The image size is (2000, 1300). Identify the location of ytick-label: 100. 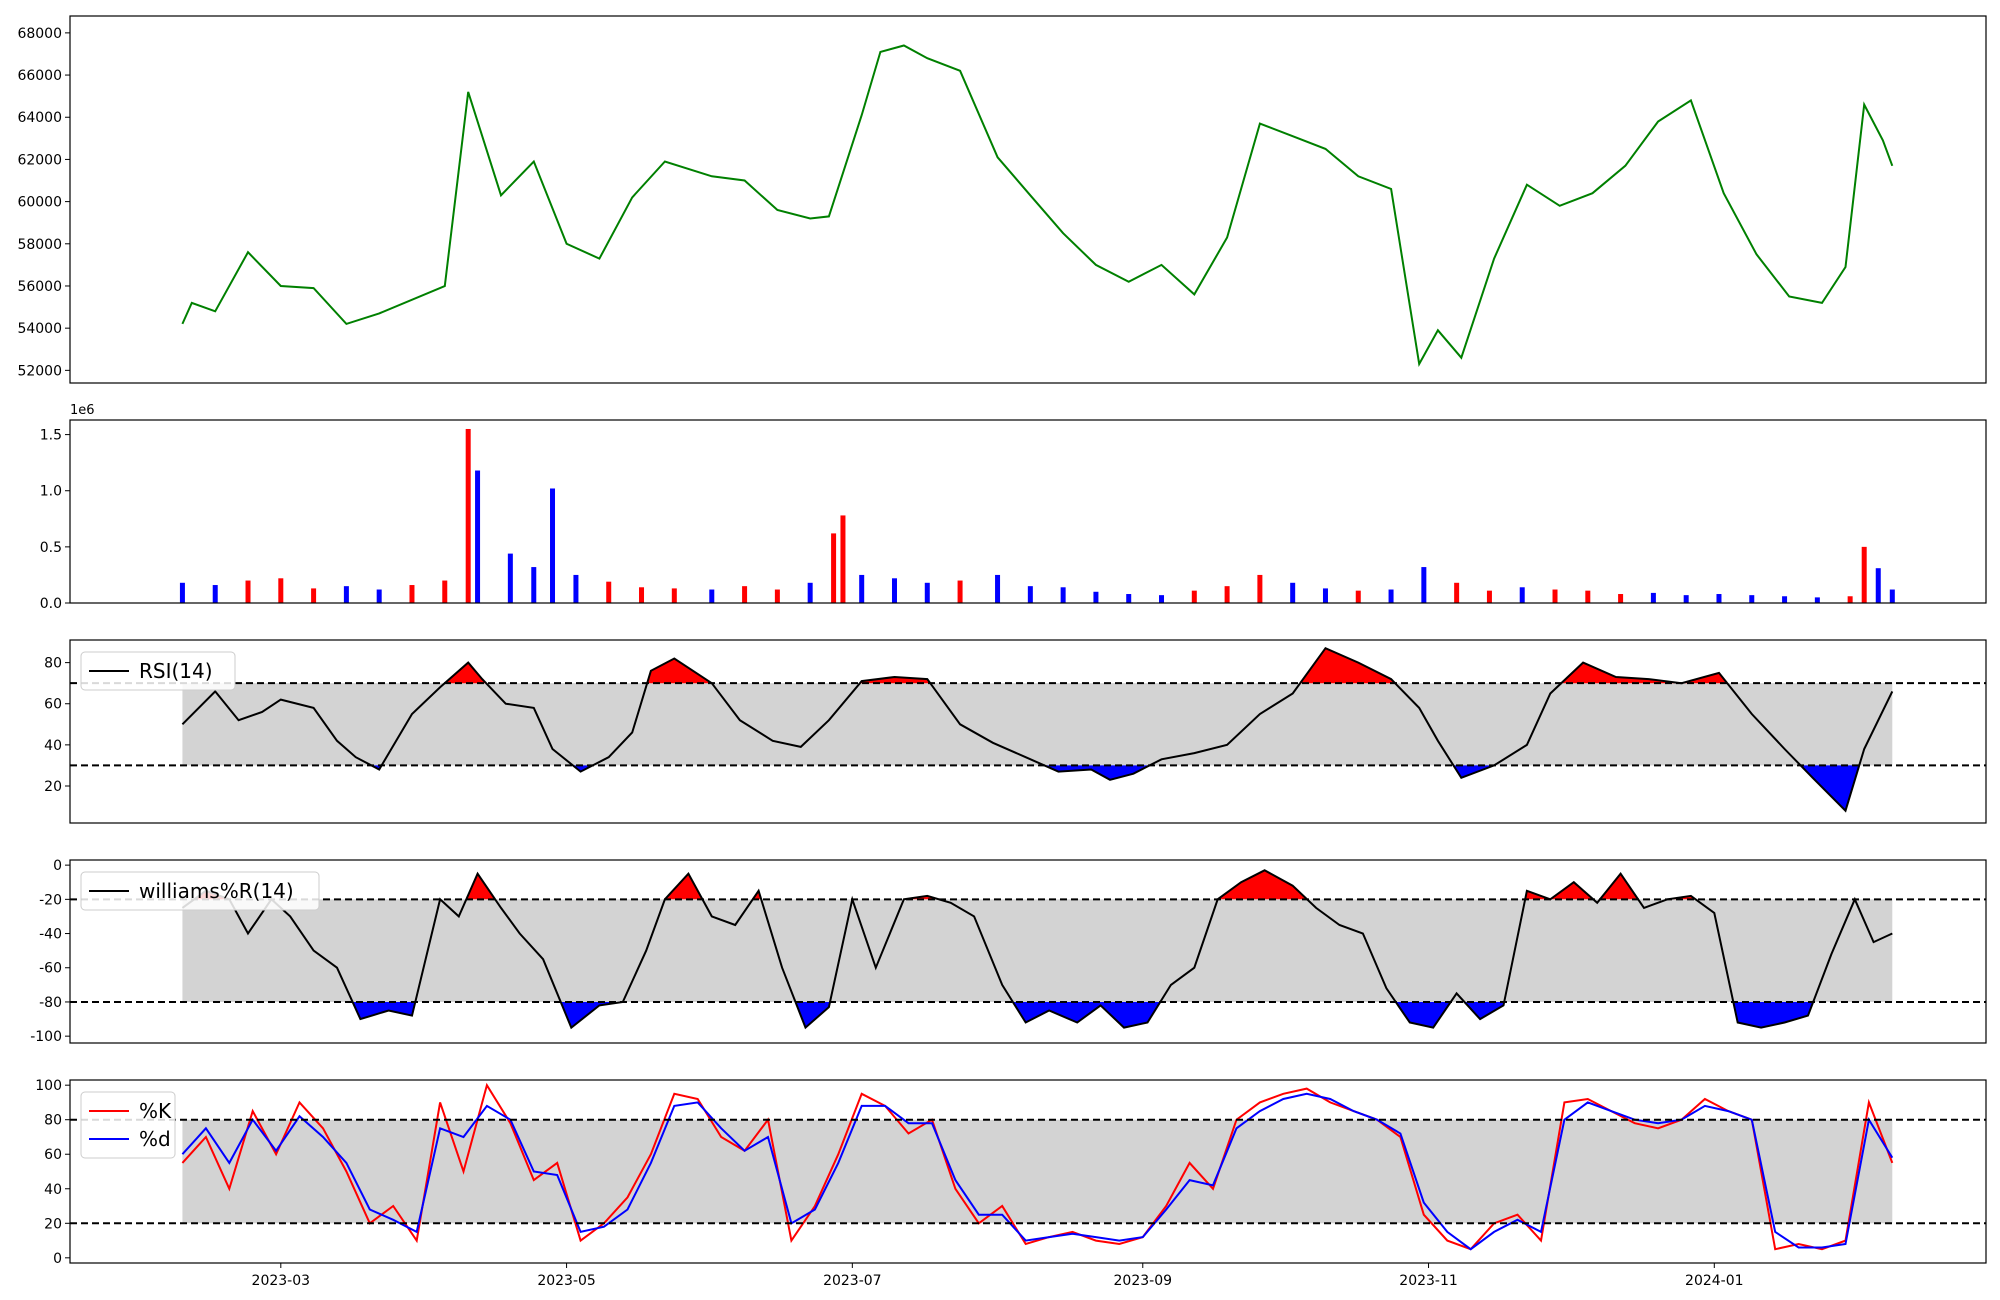
(48, 1086).